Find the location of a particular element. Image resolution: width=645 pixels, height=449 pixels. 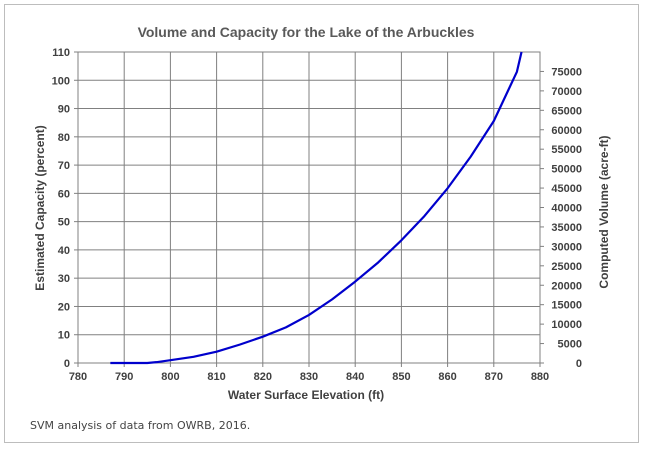

y2-tick-label: 40000 is located at coordinates (566, 209).